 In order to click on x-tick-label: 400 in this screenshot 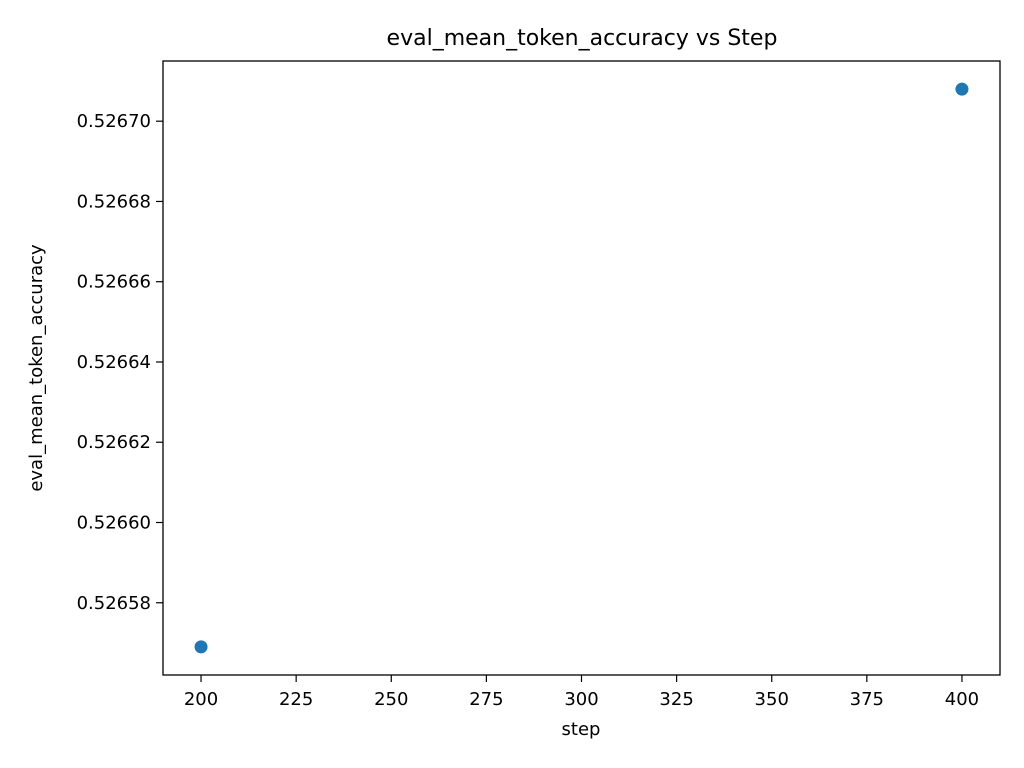, I will do `click(962, 699)`.